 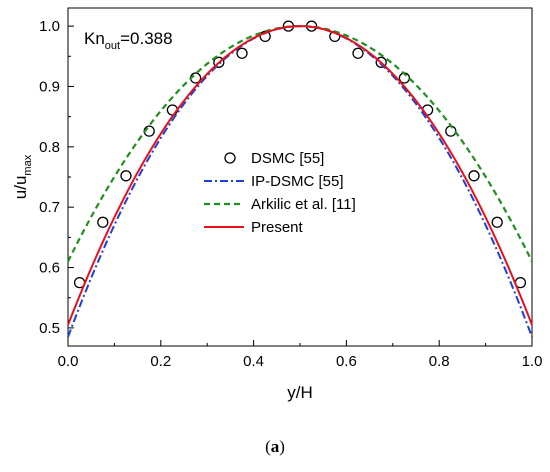 I want to click on legend-label-present: Present, so click(x=277, y=227).